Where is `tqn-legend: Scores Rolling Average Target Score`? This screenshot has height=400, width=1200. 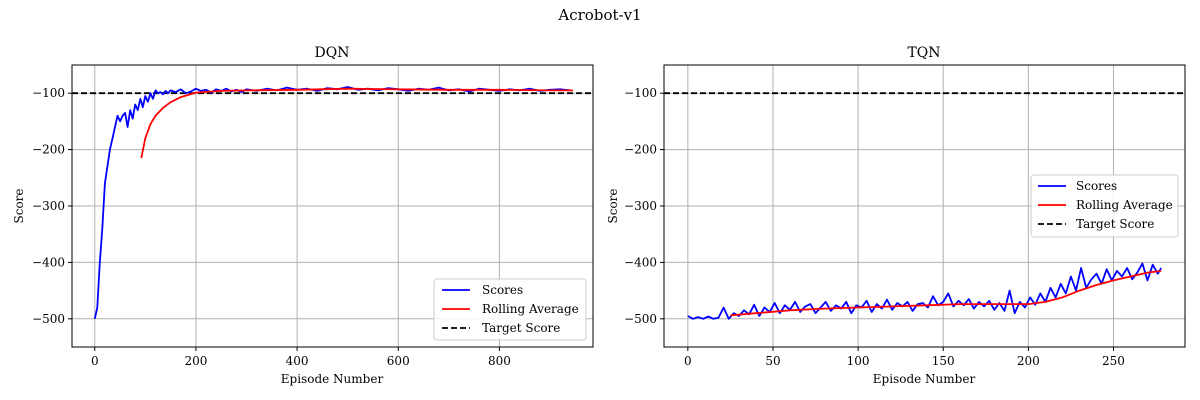
tqn-legend: Scores Rolling Average Target Score is located at coordinates (1104, 206).